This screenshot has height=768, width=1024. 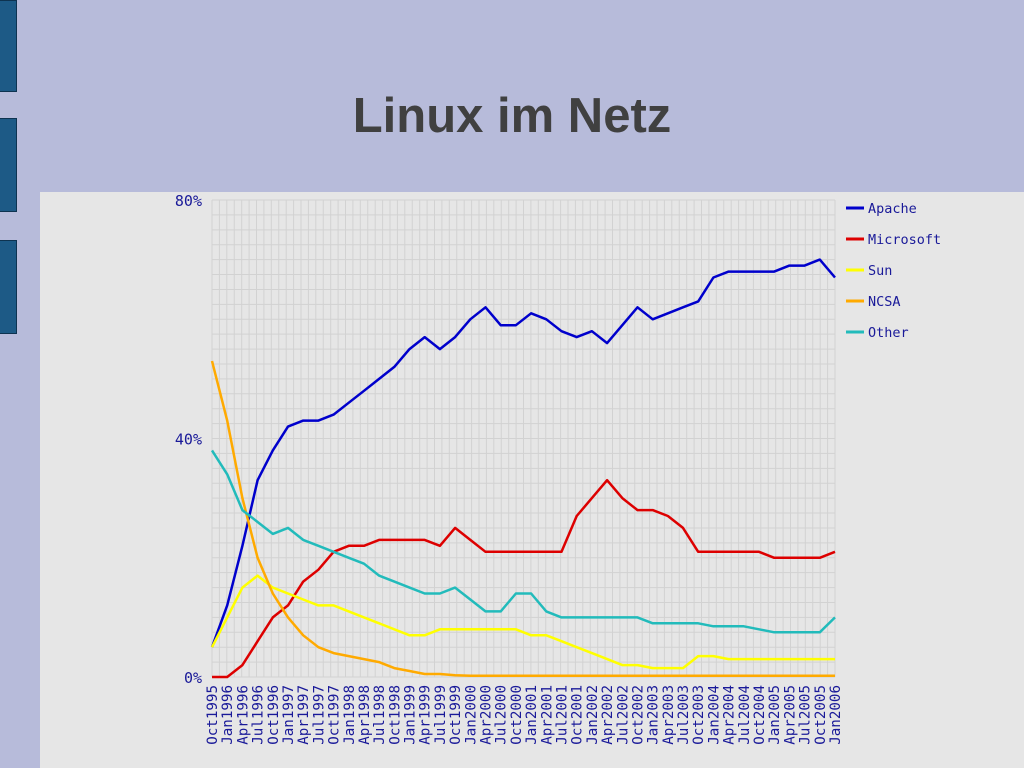 What do you see at coordinates (523, 541) in the screenshot?
I see `series-line-other` at bounding box center [523, 541].